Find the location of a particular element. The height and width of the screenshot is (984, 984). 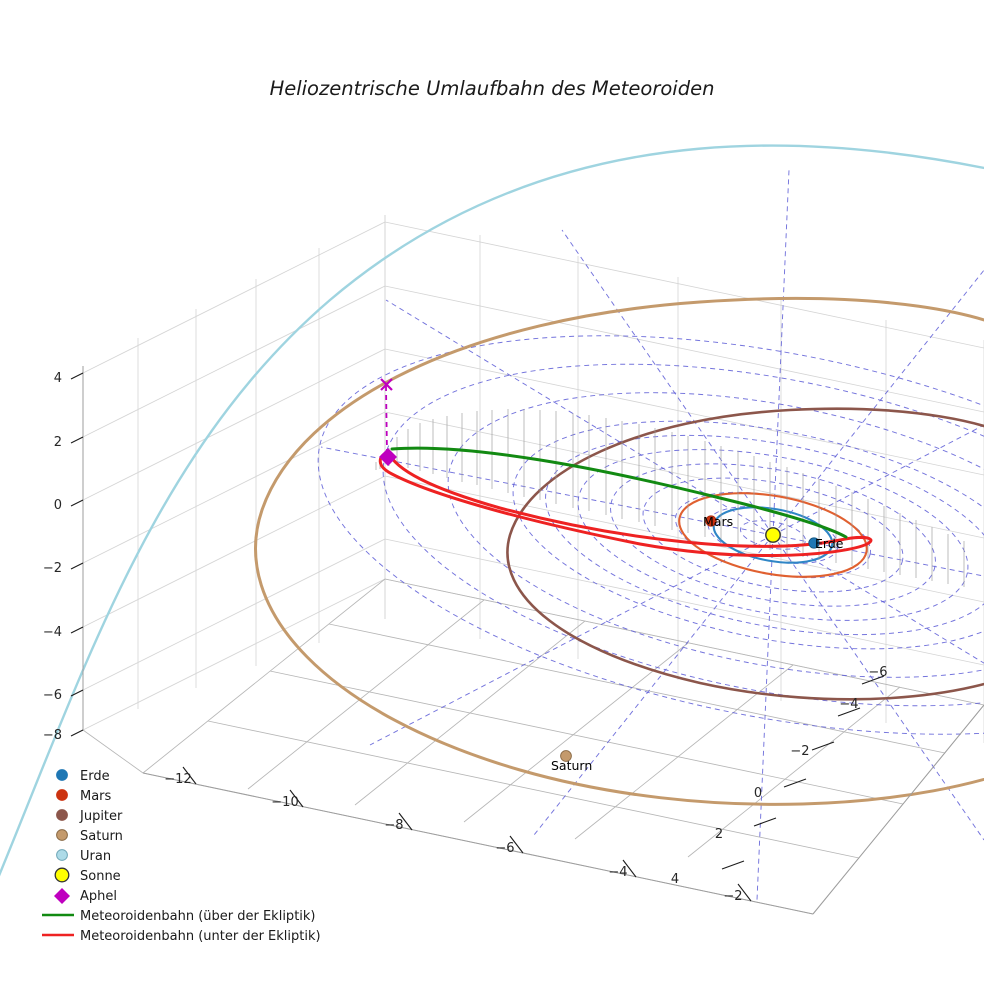

xtick-3: −6 is located at coordinates (504, 848).